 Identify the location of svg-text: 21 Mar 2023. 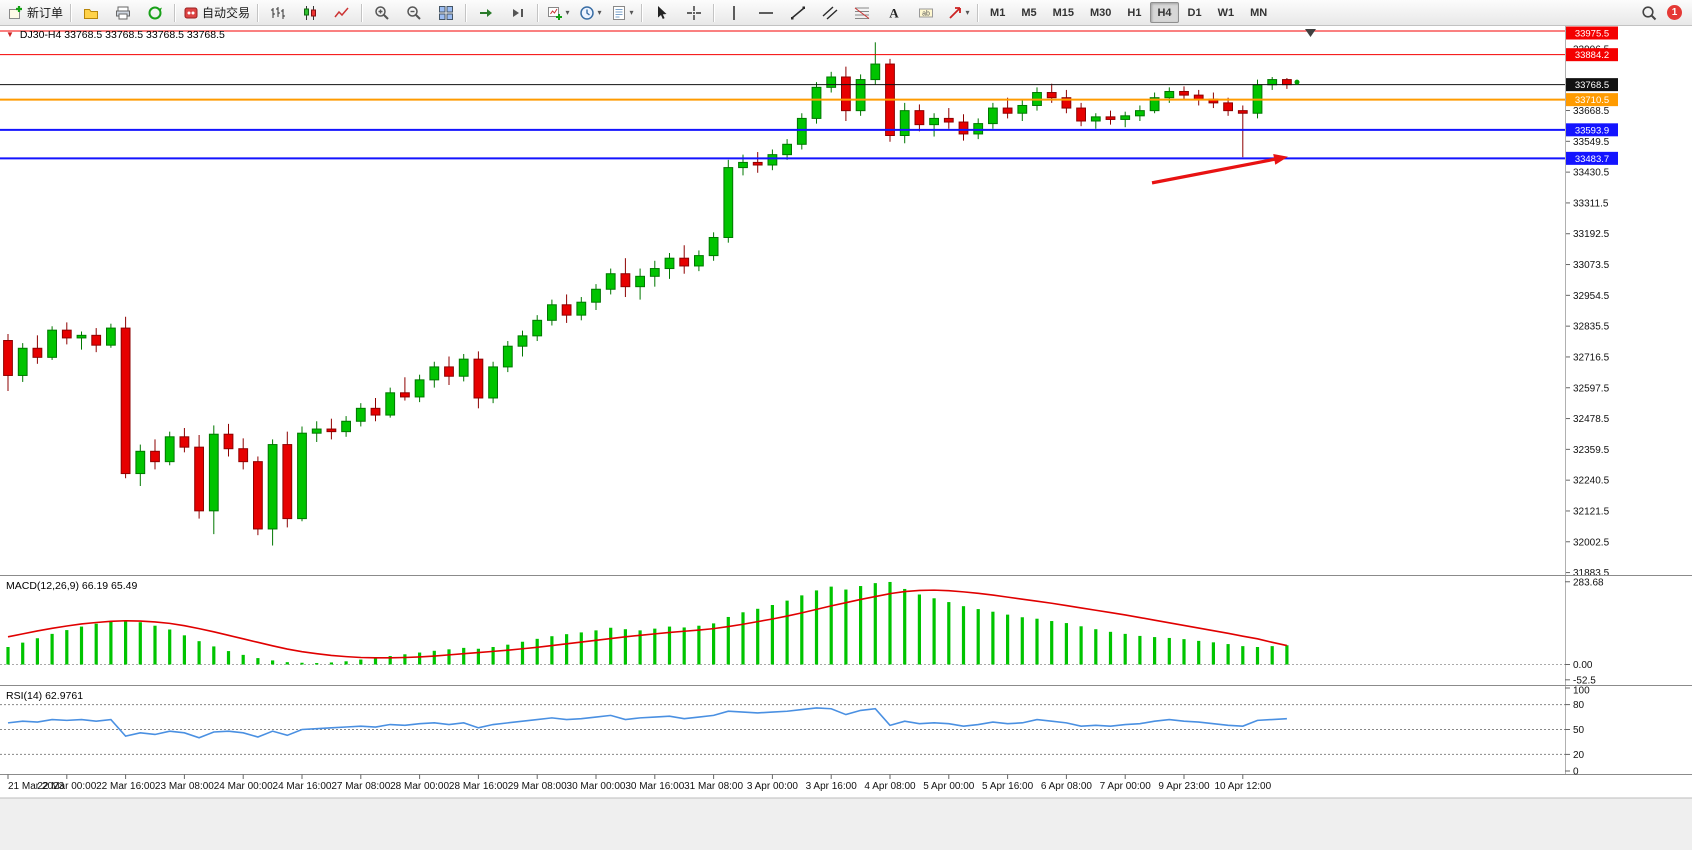
(36, 786).